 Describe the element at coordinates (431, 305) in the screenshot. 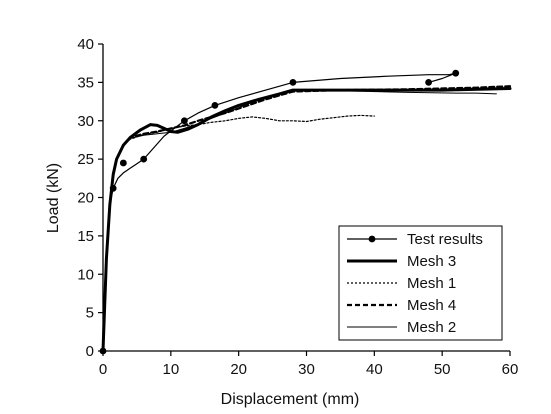

I see `legend-label-mesh-4: Mesh 4` at that location.